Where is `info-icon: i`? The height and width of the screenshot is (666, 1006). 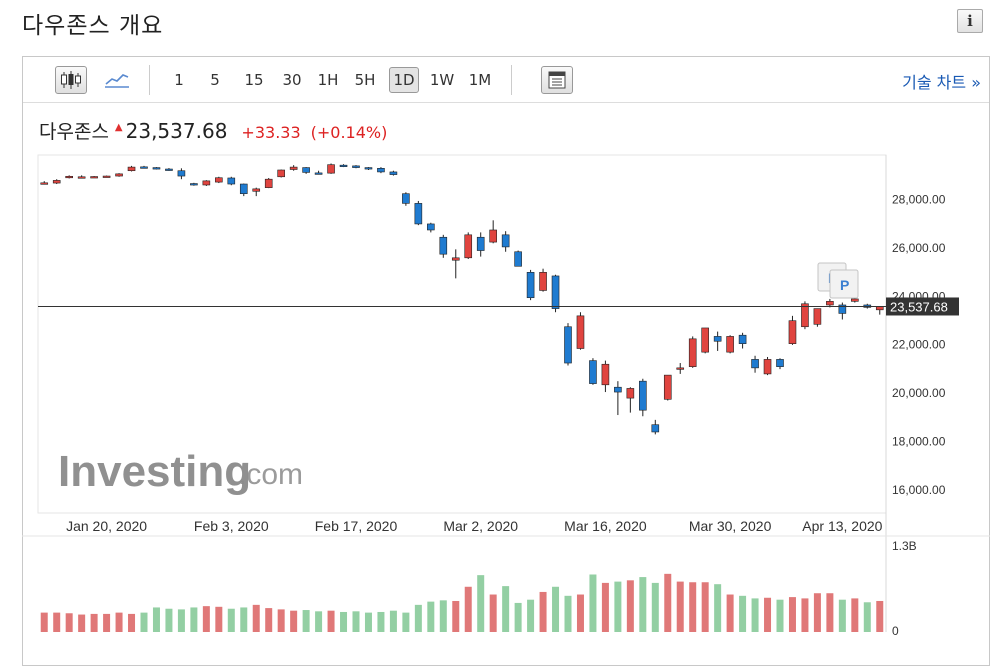 info-icon: i is located at coordinates (970, 21).